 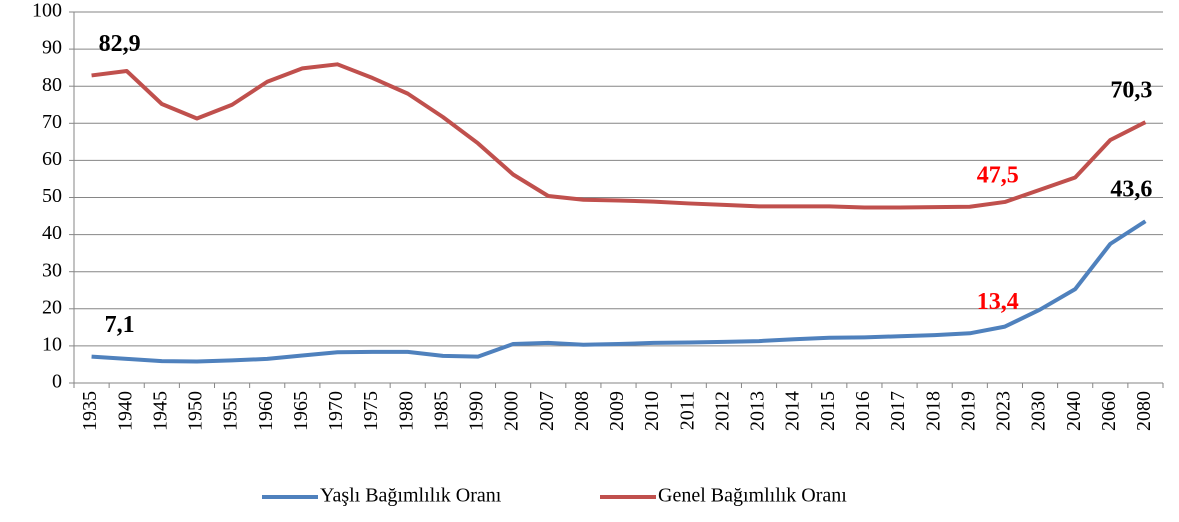 What do you see at coordinates (1004, 411) in the screenshot?
I see `x-tick-label: 2023` at bounding box center [1004, 411].